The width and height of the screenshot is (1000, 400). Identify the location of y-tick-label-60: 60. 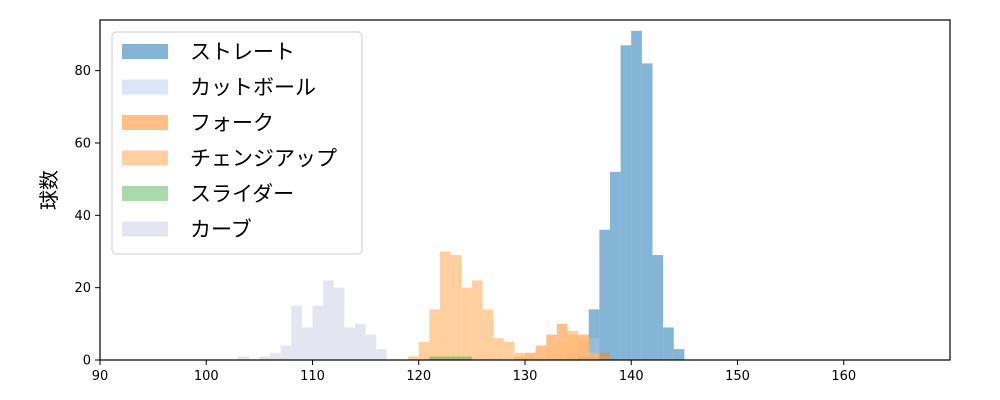
(82, 143).